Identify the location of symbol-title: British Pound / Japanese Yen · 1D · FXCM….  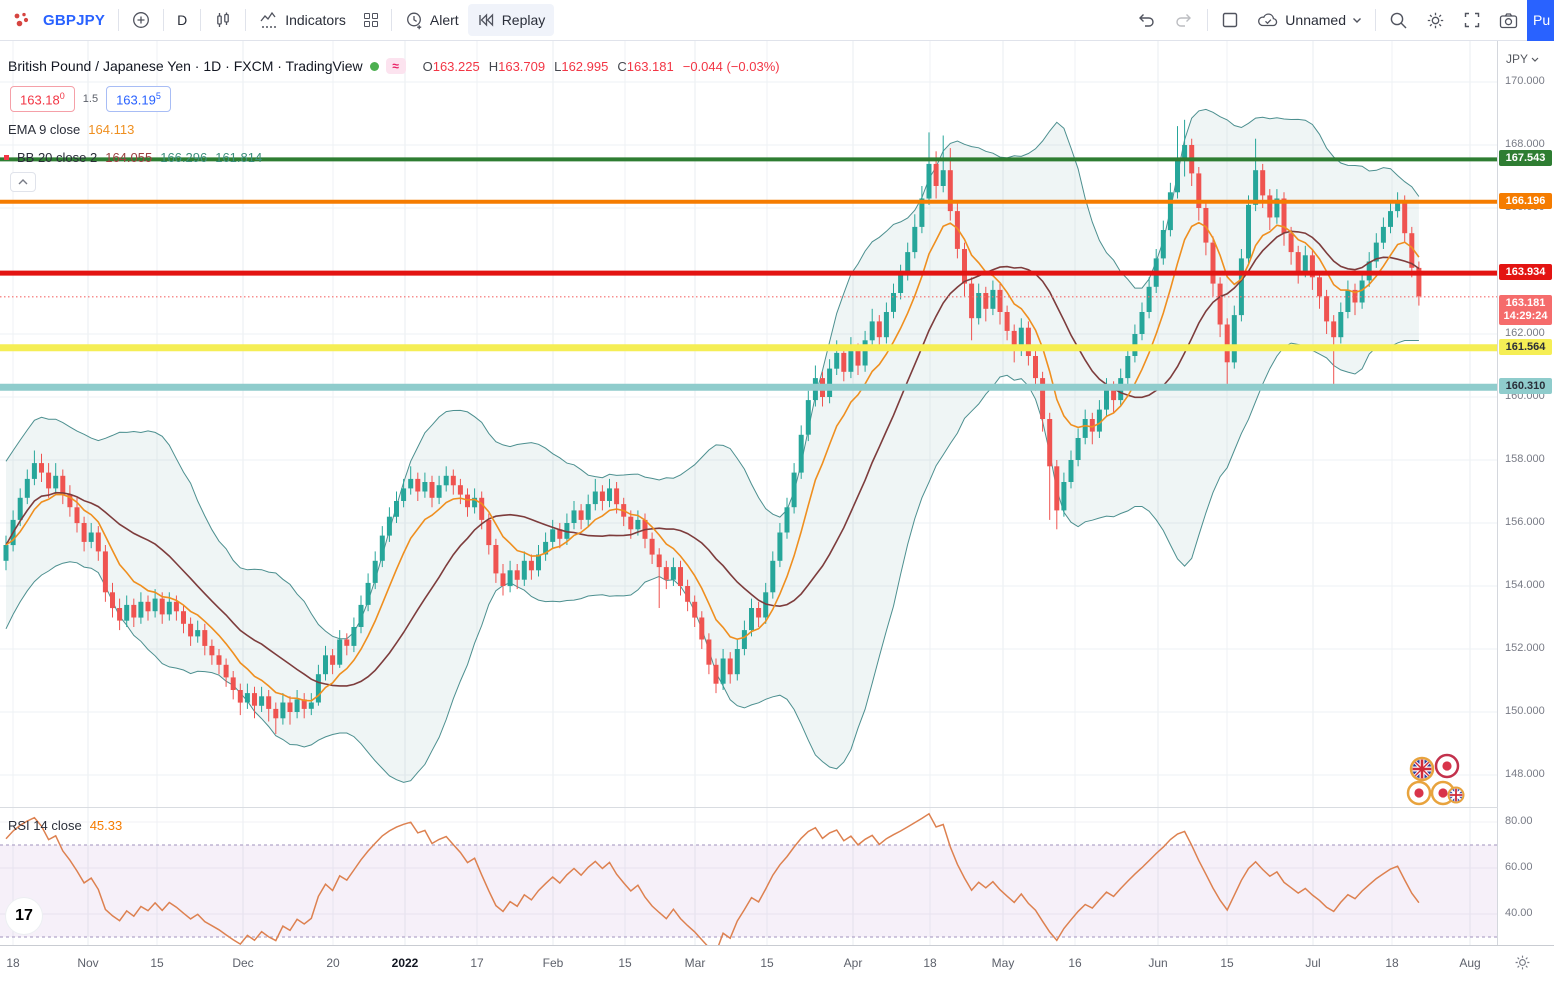
(185, 66).